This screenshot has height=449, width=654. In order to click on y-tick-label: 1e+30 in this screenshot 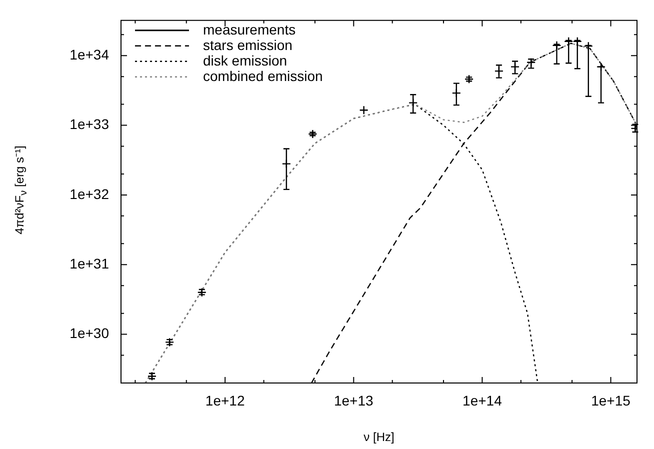, I will do `click(90, 333)`.